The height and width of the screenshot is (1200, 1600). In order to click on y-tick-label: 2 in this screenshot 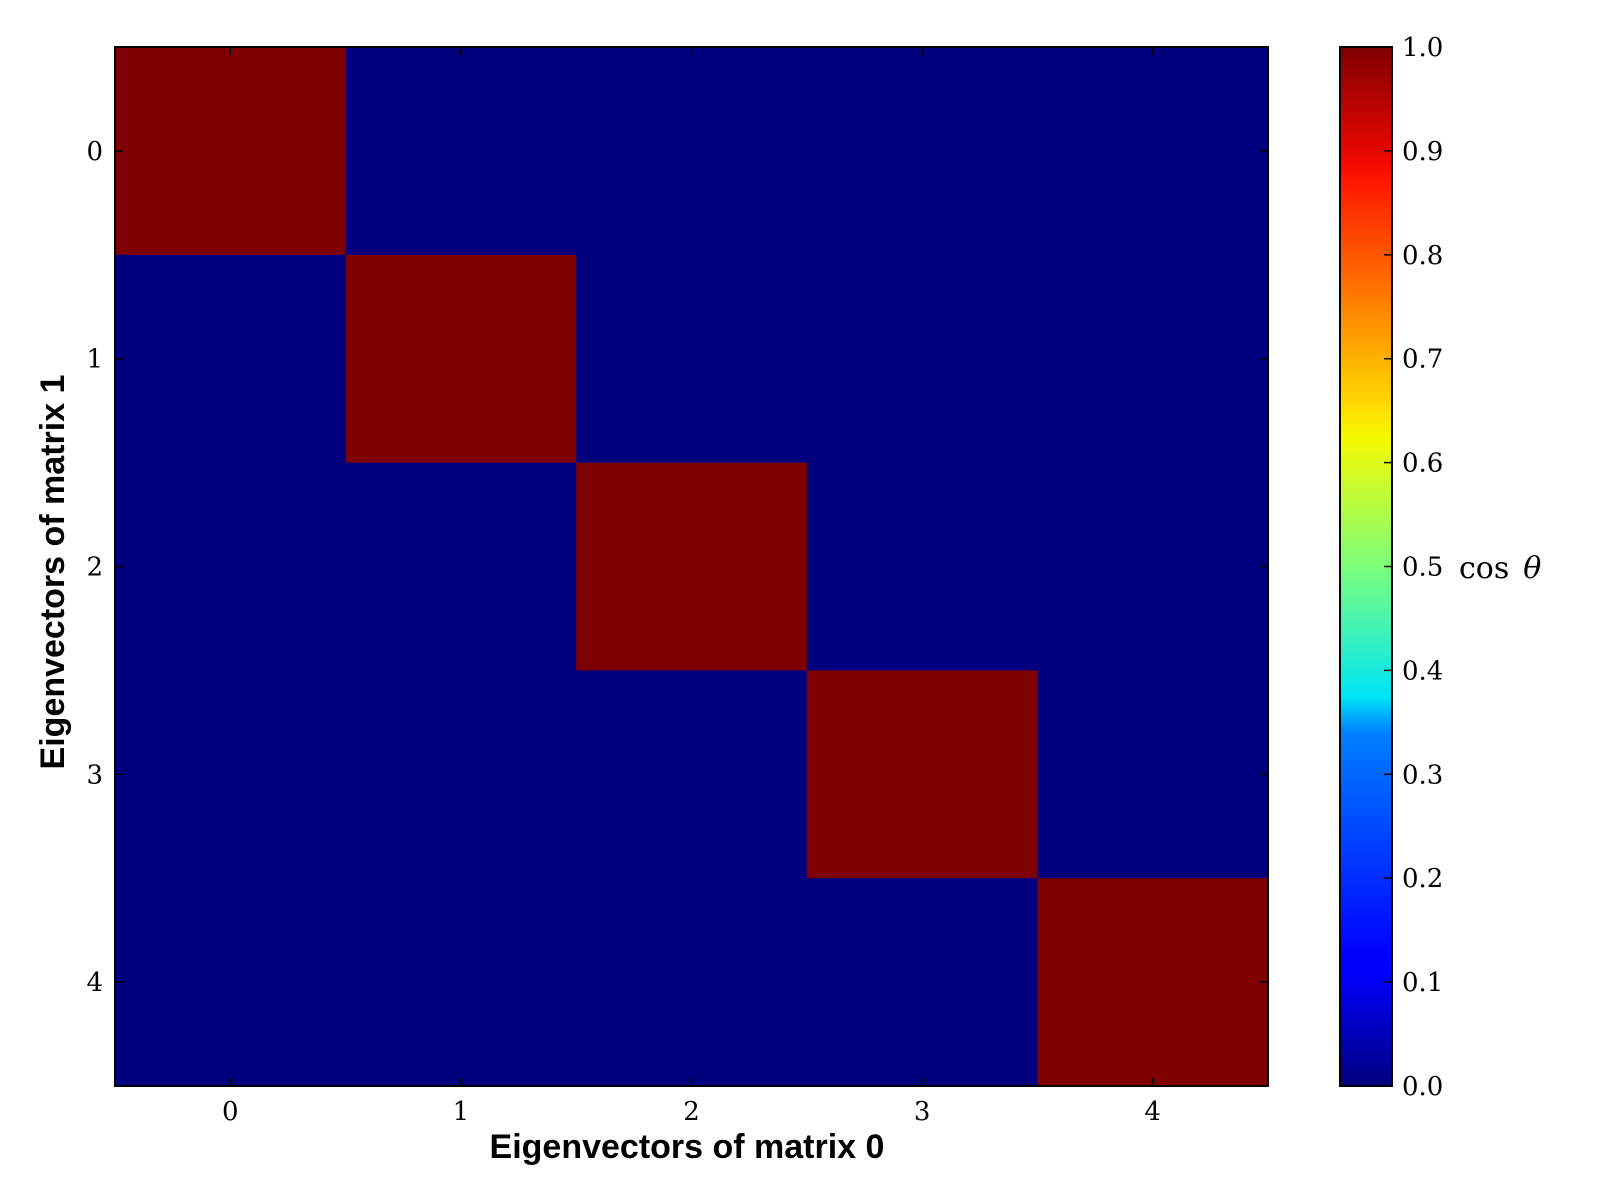, I will do `click(94, 568)`.